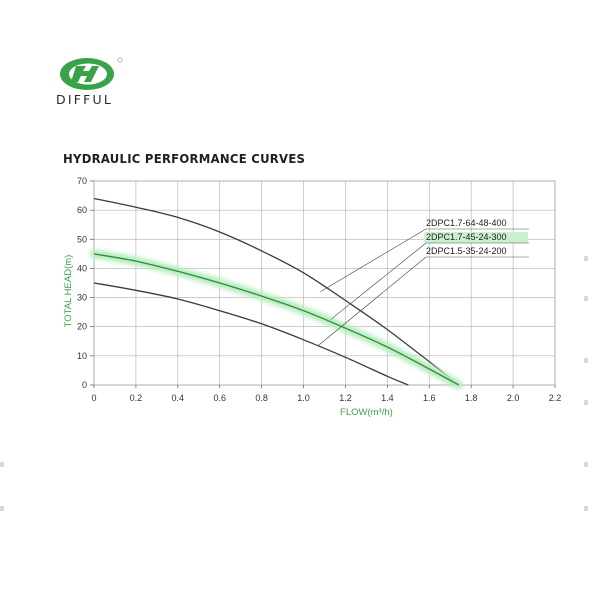  What do you see at coordinates (82, 210) in the screenshot?
I see `y-tick-label: 60` at bounding box center [82, 210].